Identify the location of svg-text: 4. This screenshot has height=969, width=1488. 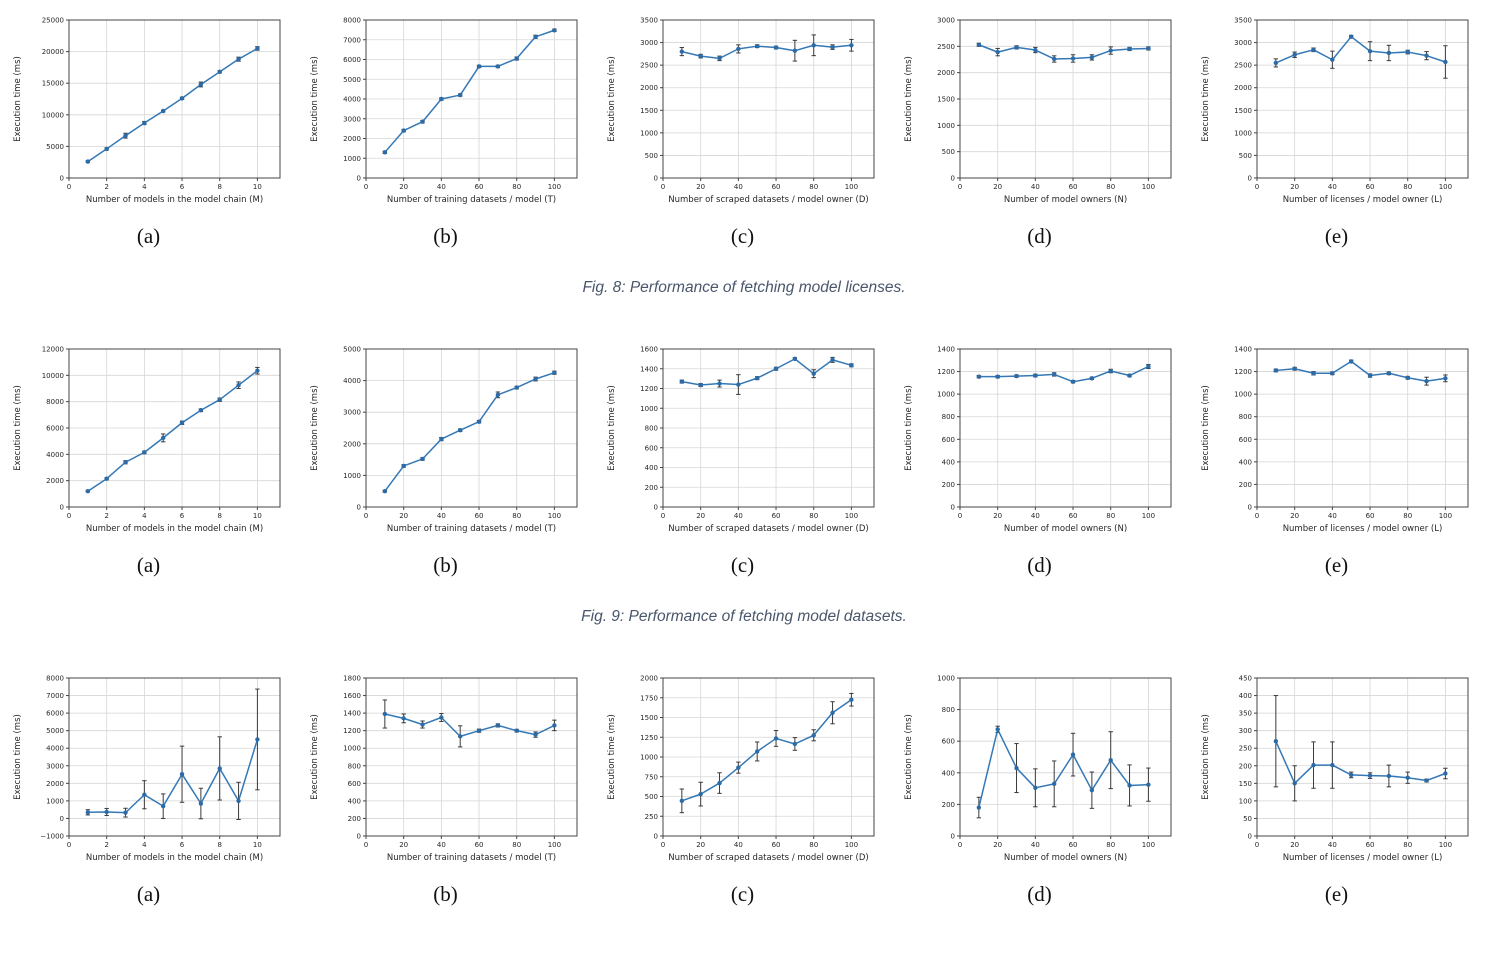
(144, 187).